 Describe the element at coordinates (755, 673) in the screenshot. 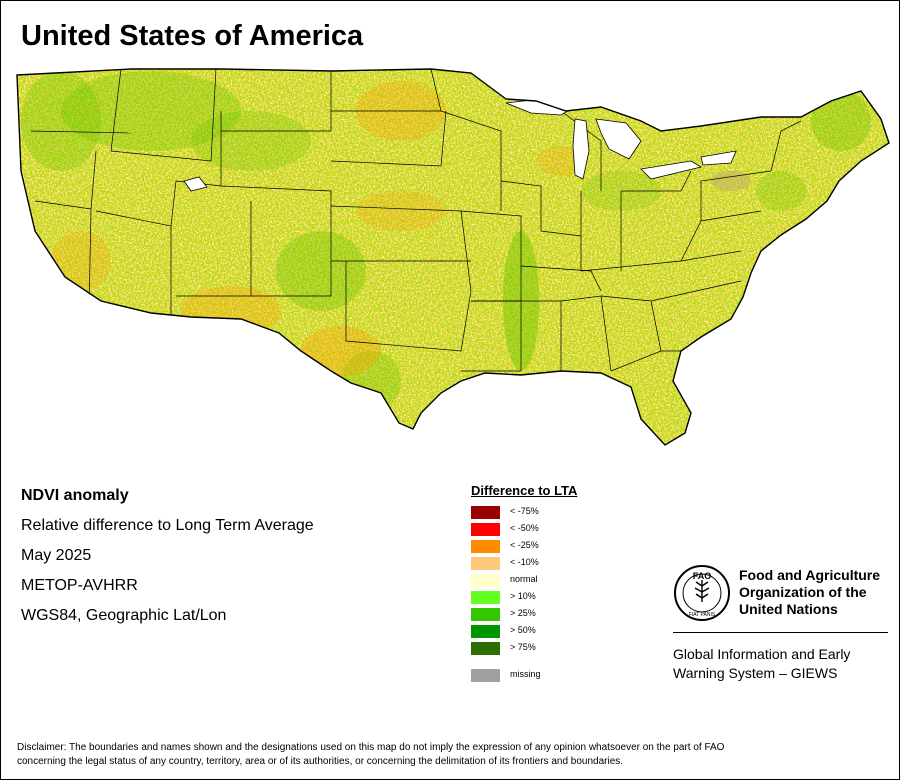

I see `giews-line2: Warning System – GIEWS` at that location.